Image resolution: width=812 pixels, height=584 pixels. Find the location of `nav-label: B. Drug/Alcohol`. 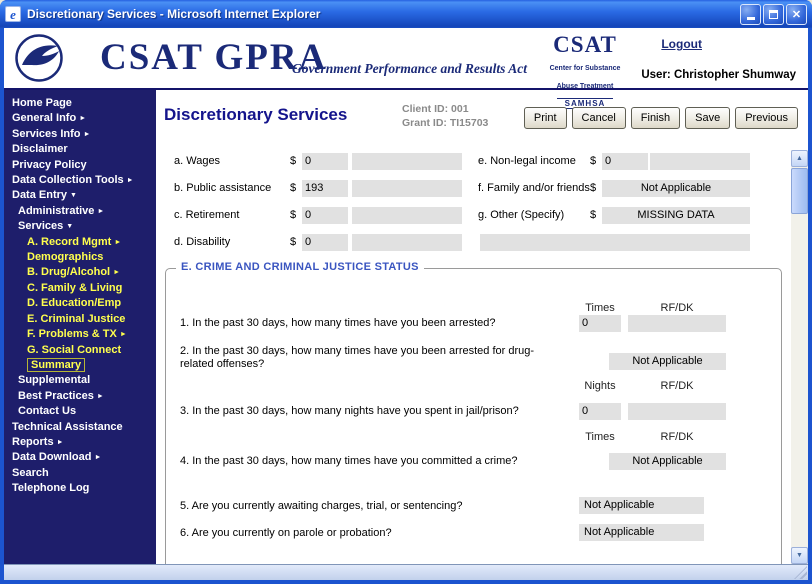

nav-label: B. Drug/Alcohol is located at coordinates (69, 272).